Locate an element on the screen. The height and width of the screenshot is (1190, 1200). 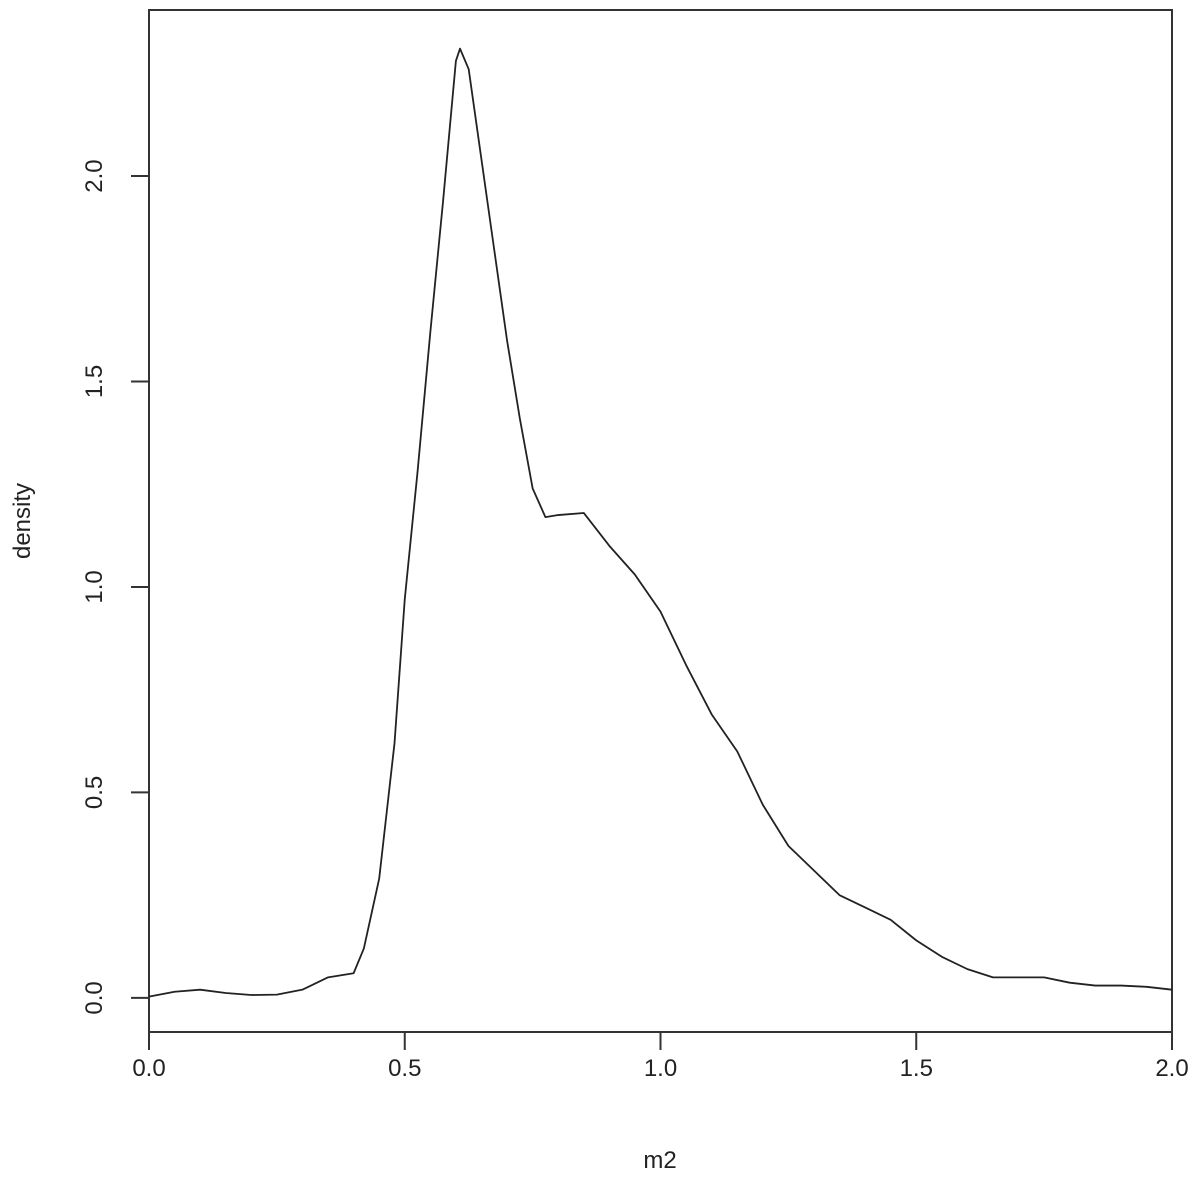
y-axis-label: density is located at coordinates (22, 521).